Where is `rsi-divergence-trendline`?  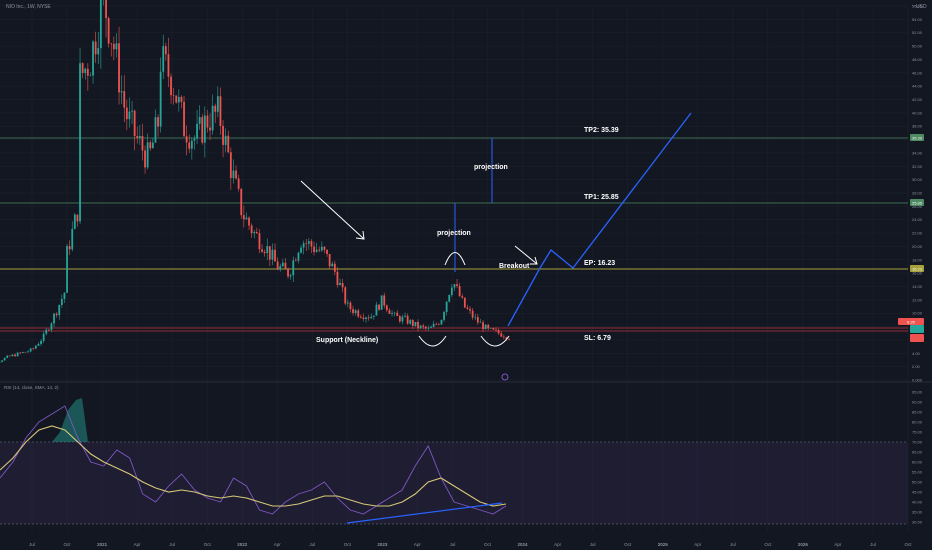 rsi-divergence-trendline is located at coordinates (424, 513).